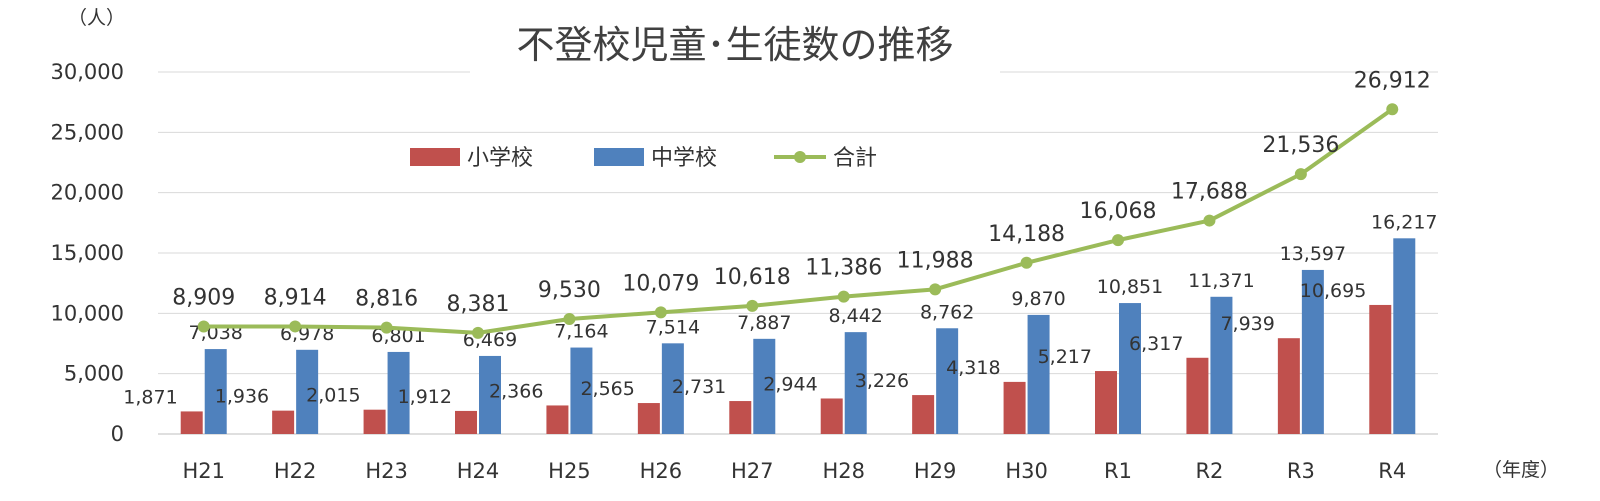 The image size is (1600, 501). I want to click on x-tick-label: H27, so click(752, 471).